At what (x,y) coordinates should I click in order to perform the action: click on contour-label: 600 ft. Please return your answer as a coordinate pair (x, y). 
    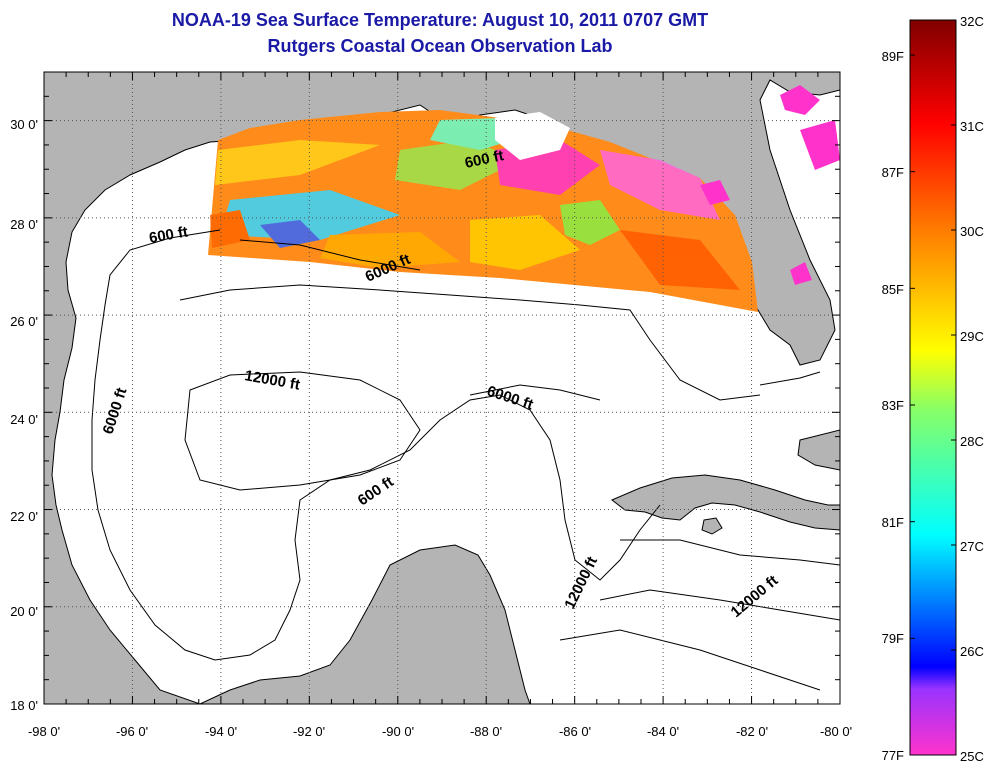
    Looking at the image, I should click on (169, 235).